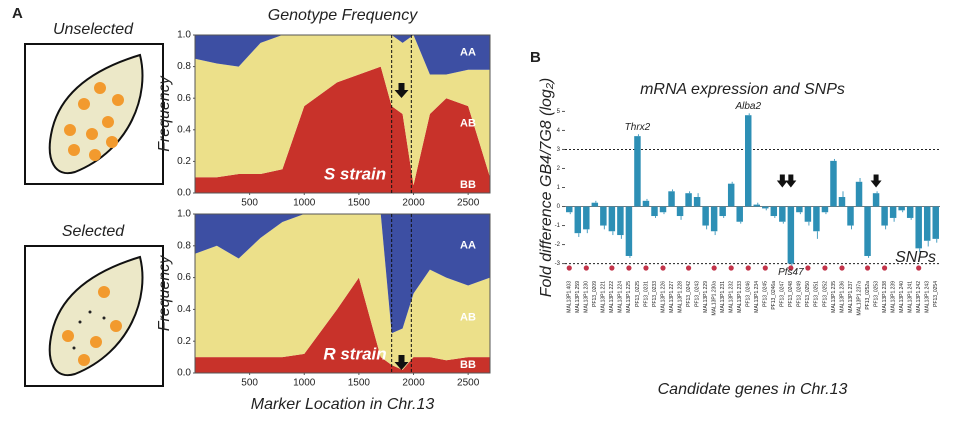 This screenshot has height=423, width=966. Describe the element at coordinates (546, 188) in the screenshot. I see `y-axis-label: Fold difference GB4/7G8 (log₂)` at that location.